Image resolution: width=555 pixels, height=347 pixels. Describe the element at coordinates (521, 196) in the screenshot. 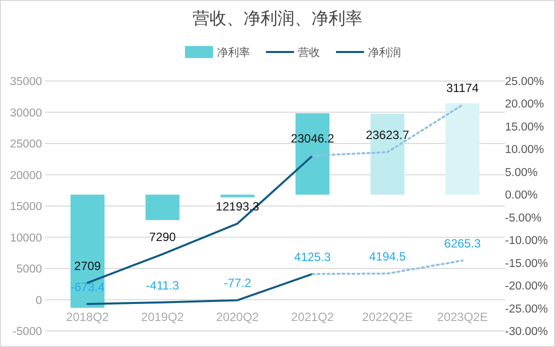

I see `y2-tick-label: 0.00%` at that location.